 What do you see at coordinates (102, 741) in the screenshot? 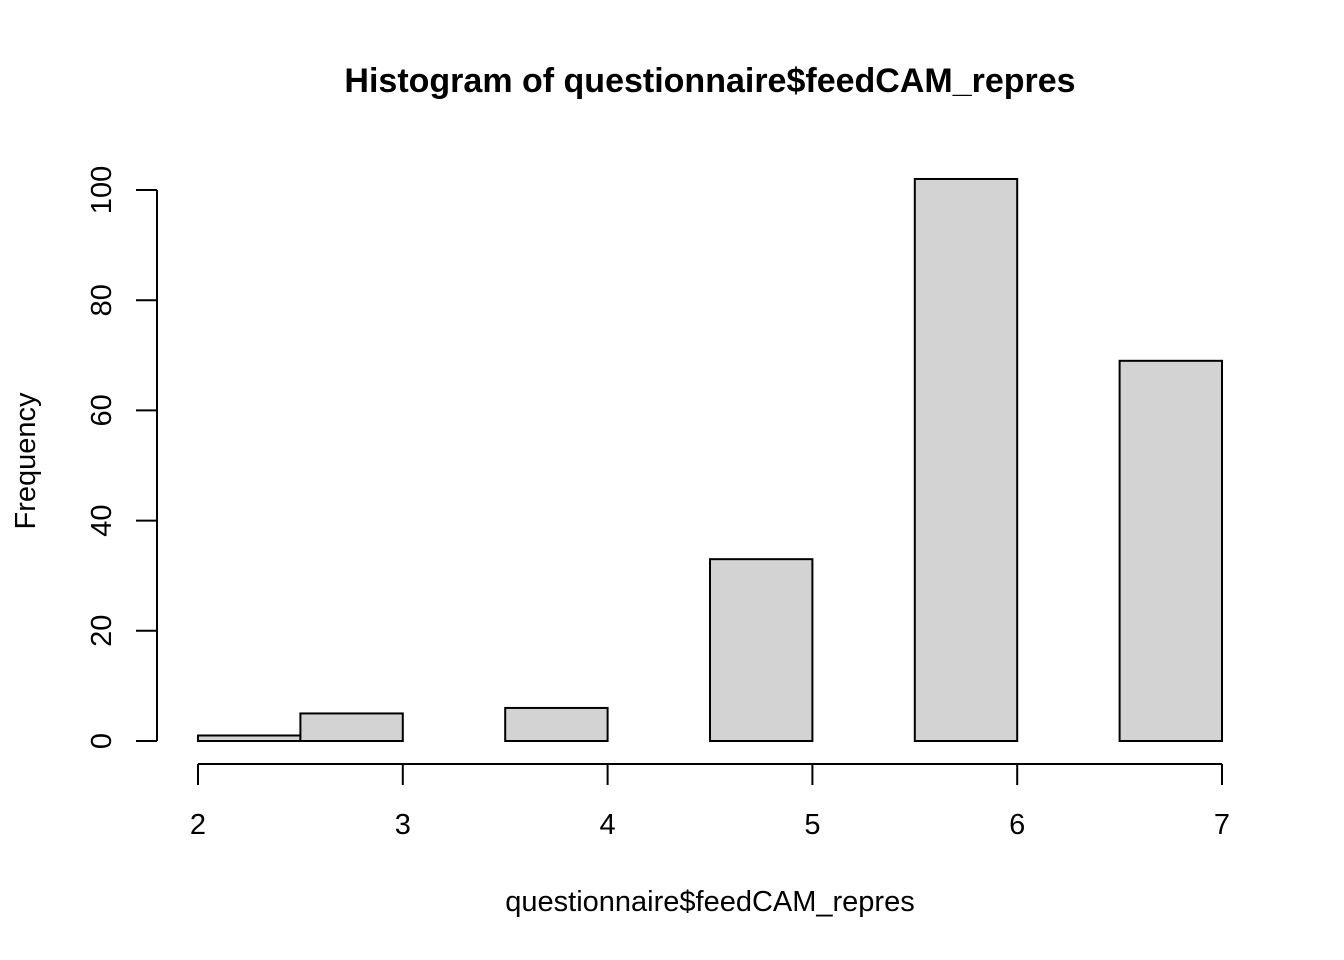
I see `y-tick-label: 0` at bounding box center [102, 741].